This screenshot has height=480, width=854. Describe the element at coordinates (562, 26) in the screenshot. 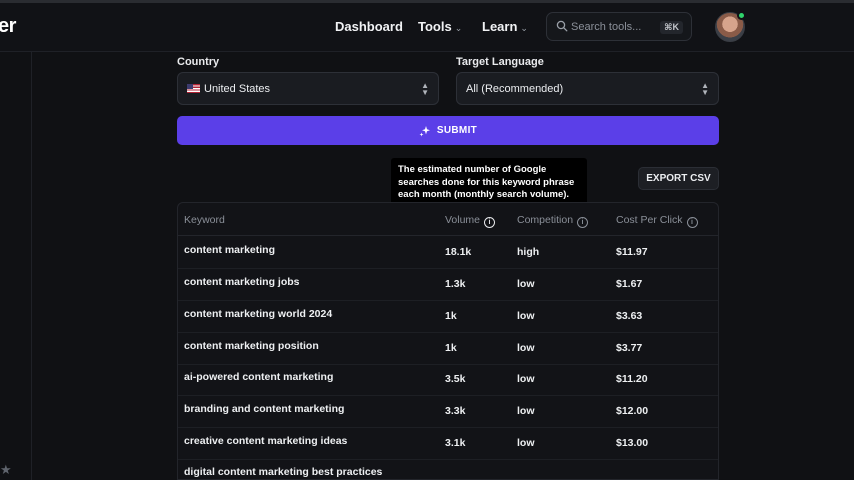

I see `search-icon` at that location.